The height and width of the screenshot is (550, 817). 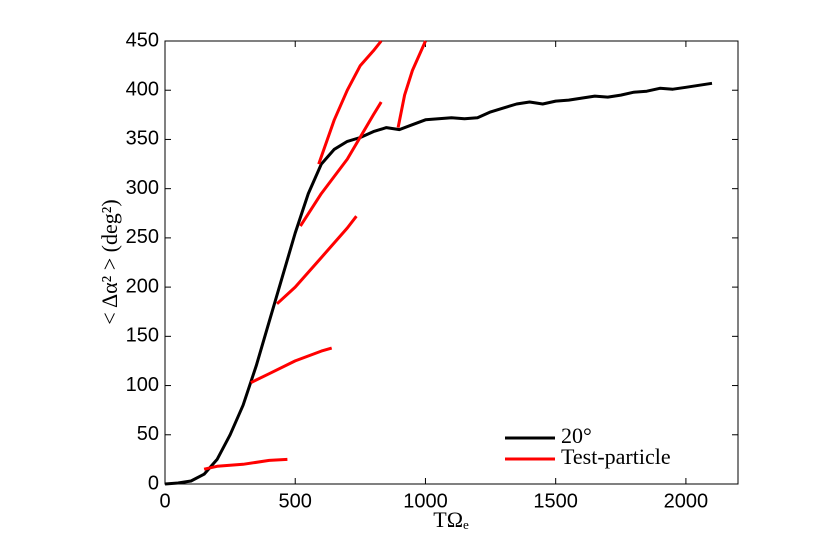 What do you see at coordinates (686, 501) in the screenshot?
I see `x-tick-label: 2000` at bounding box center [686, 501].